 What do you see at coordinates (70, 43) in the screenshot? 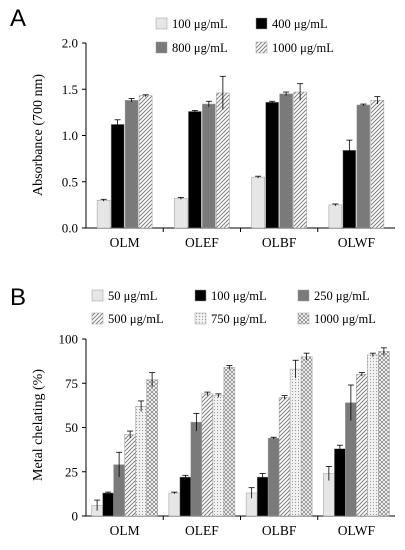
I see `panel-a-ytick-label: 2.0` at bounding box center [70, 43].